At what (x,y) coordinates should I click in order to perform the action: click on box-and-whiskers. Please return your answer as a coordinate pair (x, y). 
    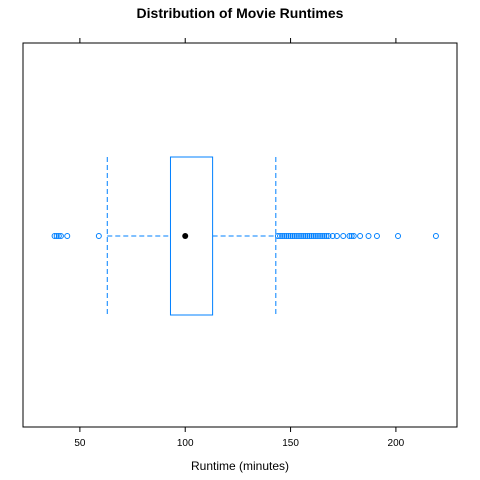
    Looking at the image, I should click on (191, 236).